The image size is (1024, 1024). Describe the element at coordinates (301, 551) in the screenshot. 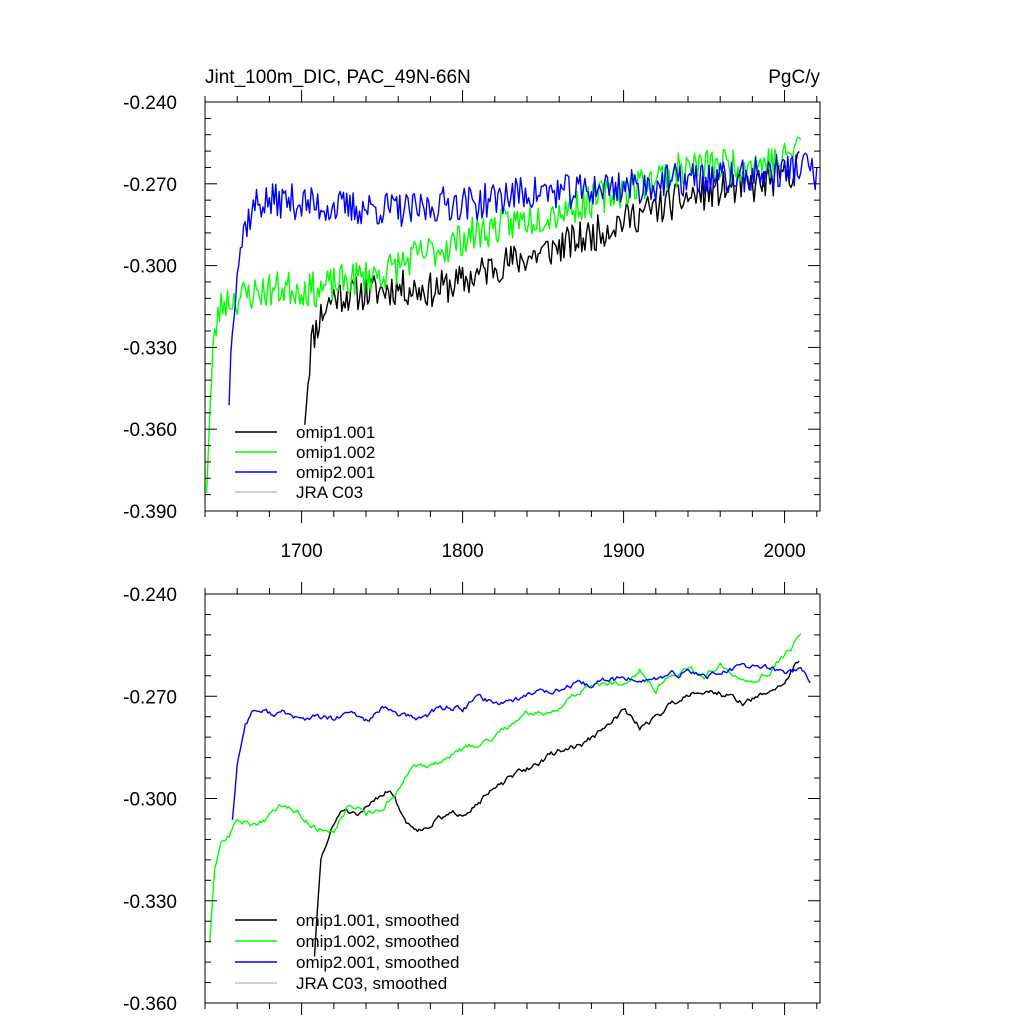

I see `x-tick-label: 1700` at that location.